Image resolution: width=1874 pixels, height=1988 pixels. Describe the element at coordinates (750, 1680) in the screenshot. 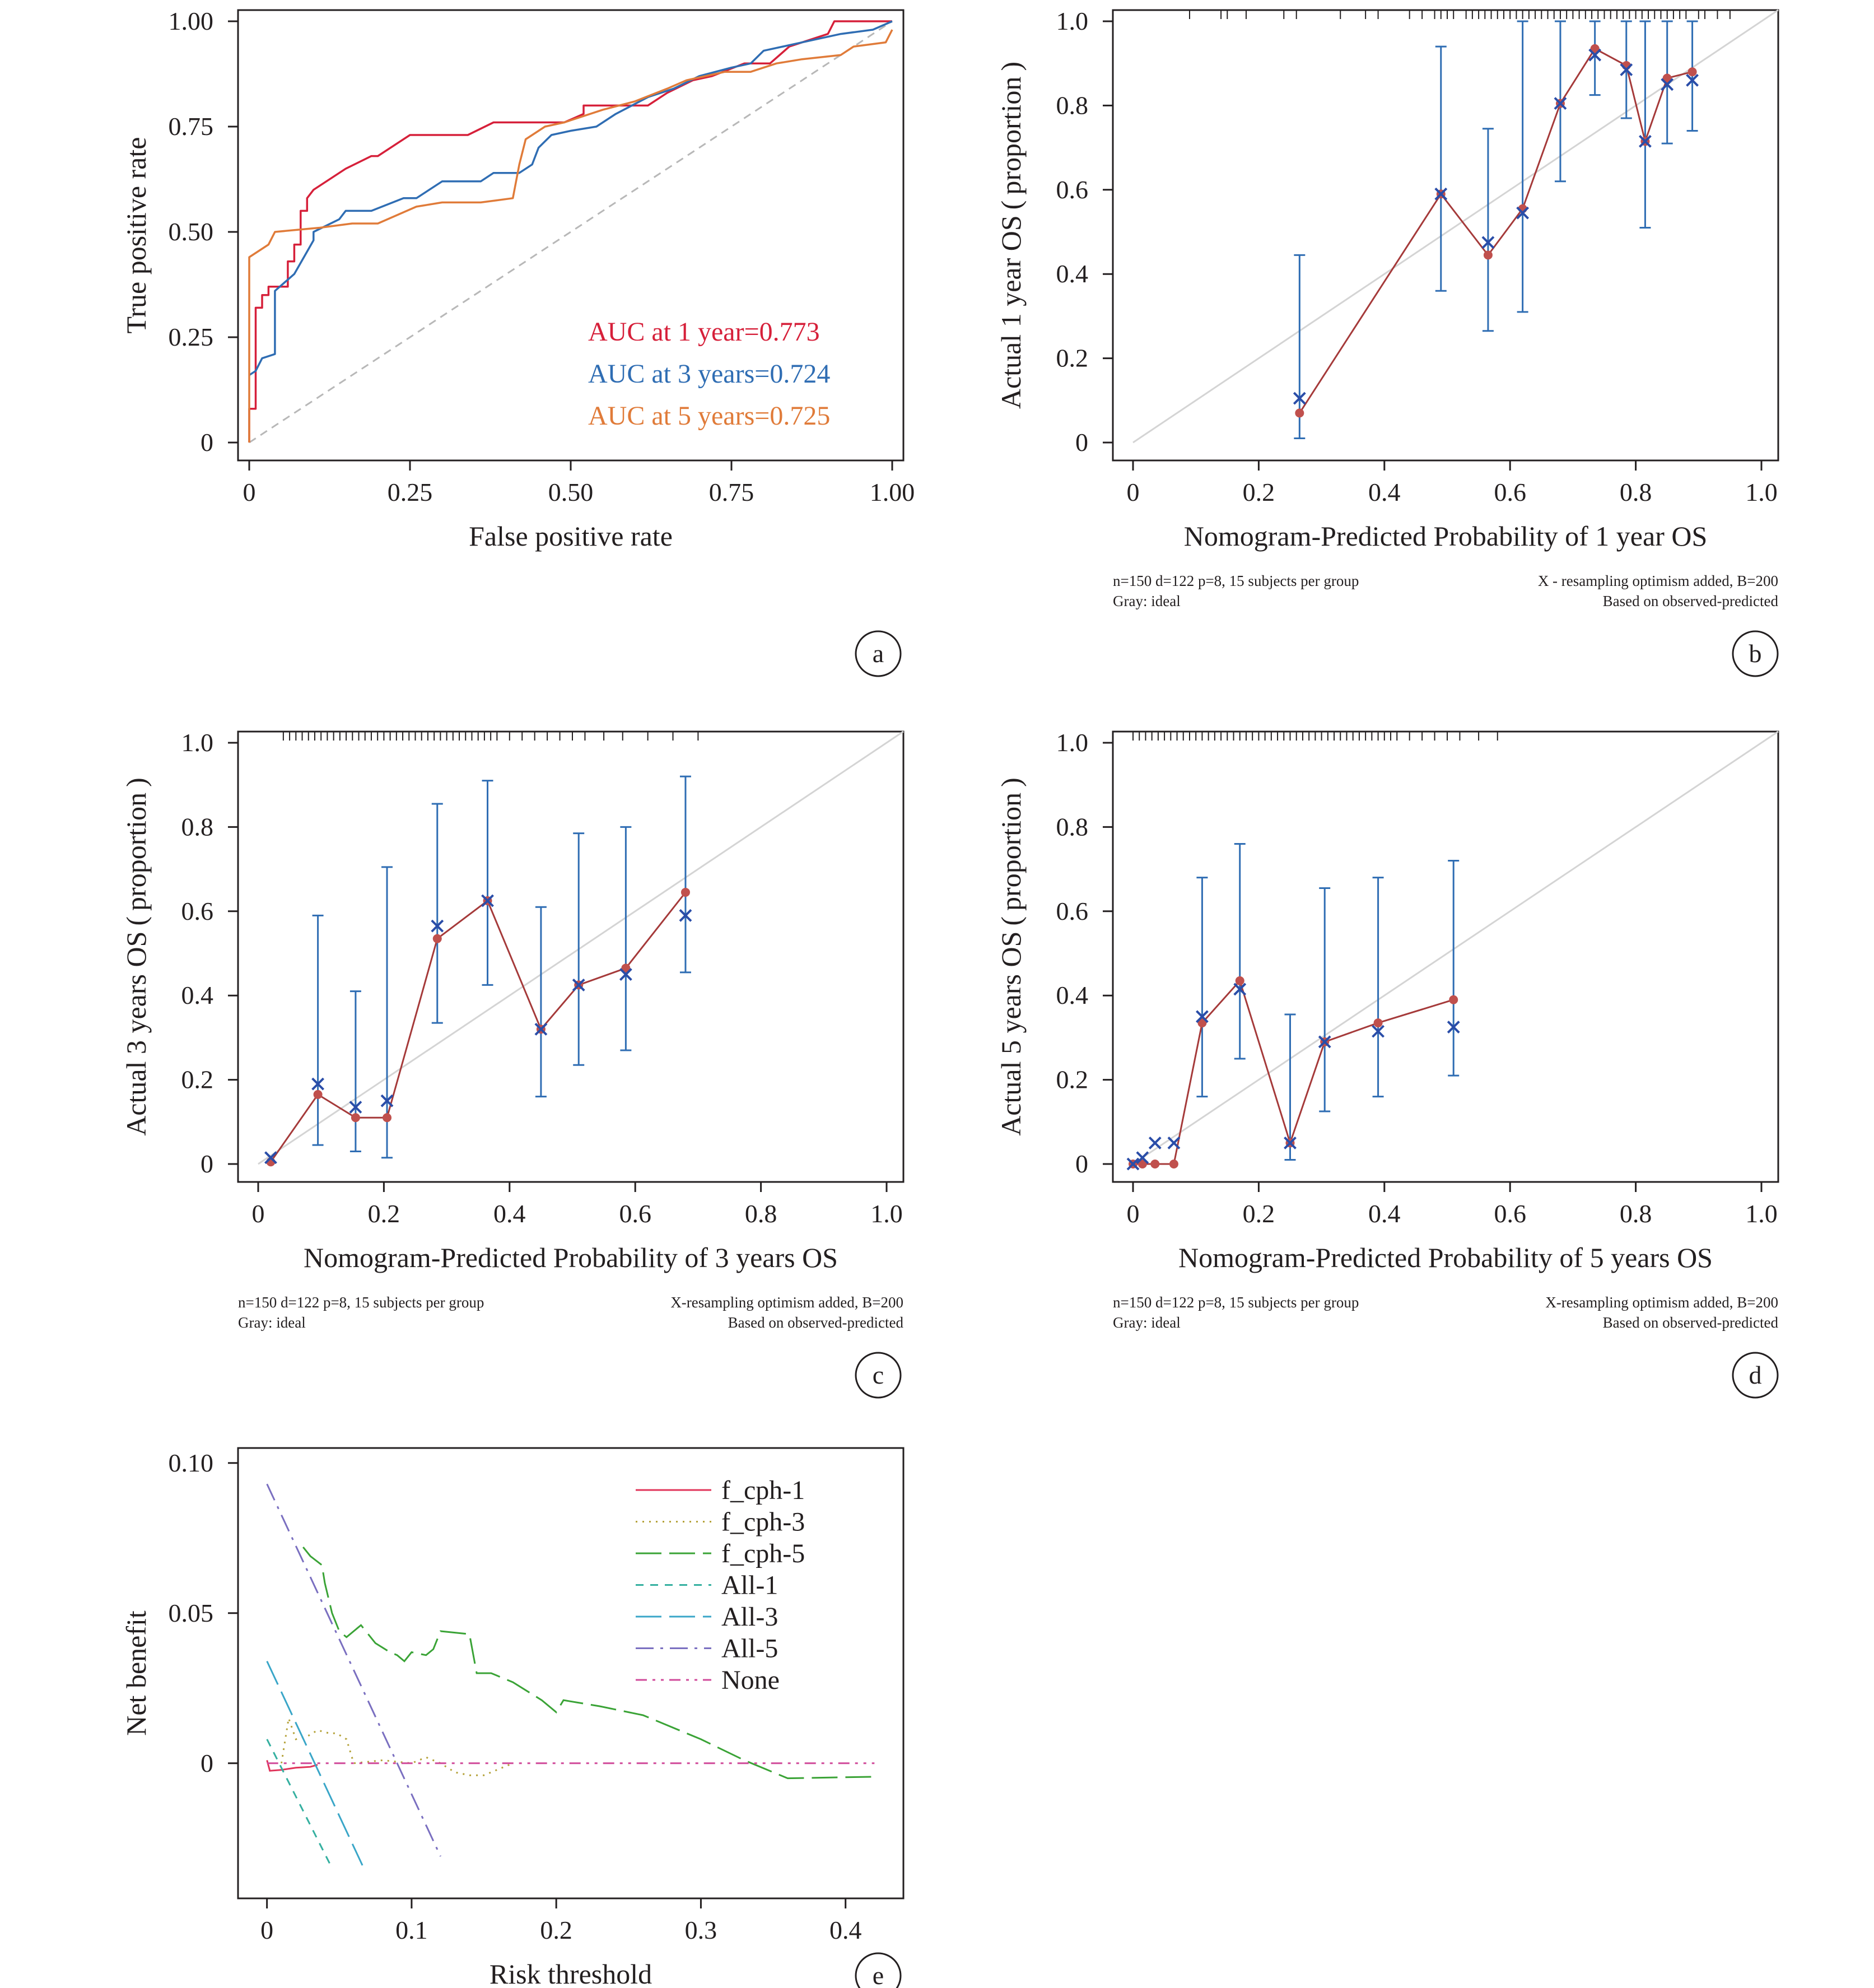

I see `legend-label: None` at that location.